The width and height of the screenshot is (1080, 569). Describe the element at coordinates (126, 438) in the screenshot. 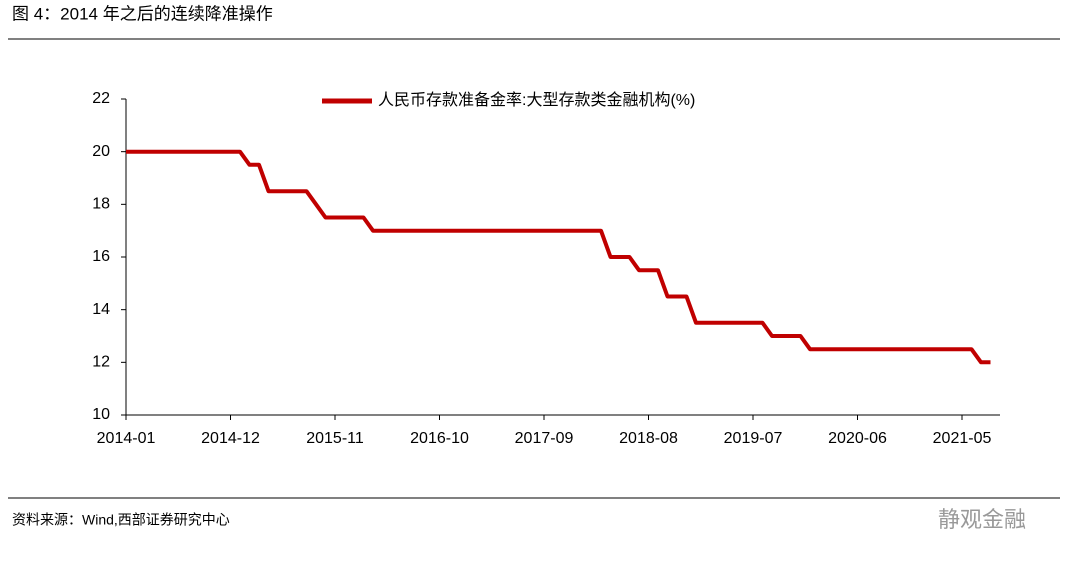

I see `x-tick-label: 2014-01` at that location.